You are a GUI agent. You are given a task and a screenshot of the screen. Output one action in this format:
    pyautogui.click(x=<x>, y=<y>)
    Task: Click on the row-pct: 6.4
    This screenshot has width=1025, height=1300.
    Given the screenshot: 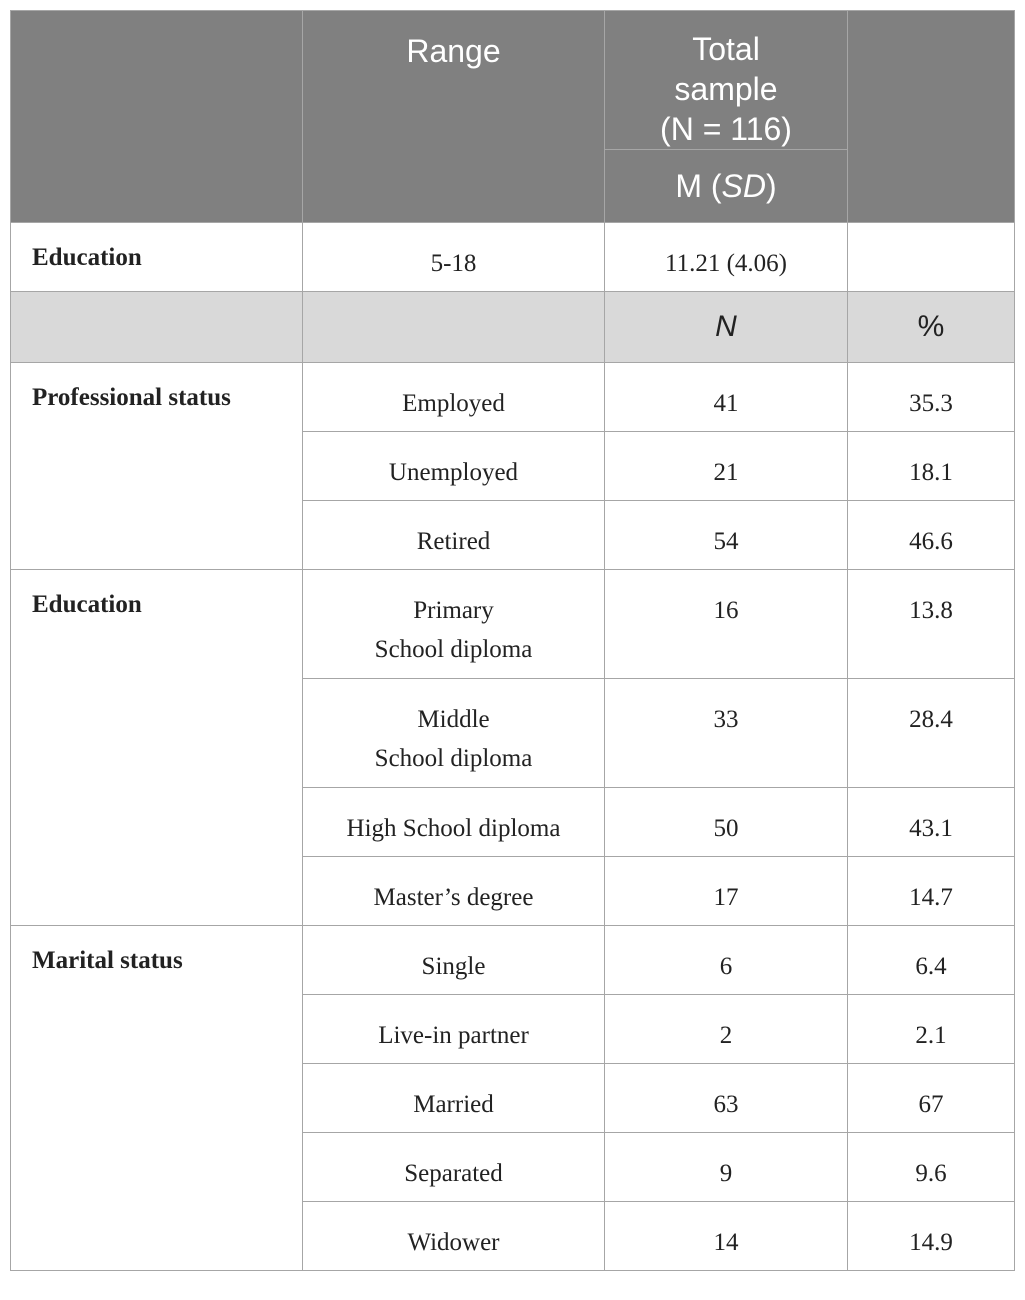 What is the action you would take?
    pyautogui.click(x=931, y=960)
    